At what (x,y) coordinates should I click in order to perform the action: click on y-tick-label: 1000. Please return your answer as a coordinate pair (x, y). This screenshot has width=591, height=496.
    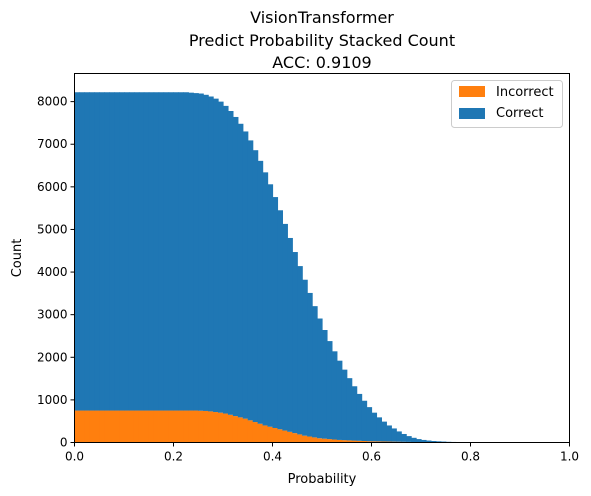
    Looking at the image, I should click on (52, 400).